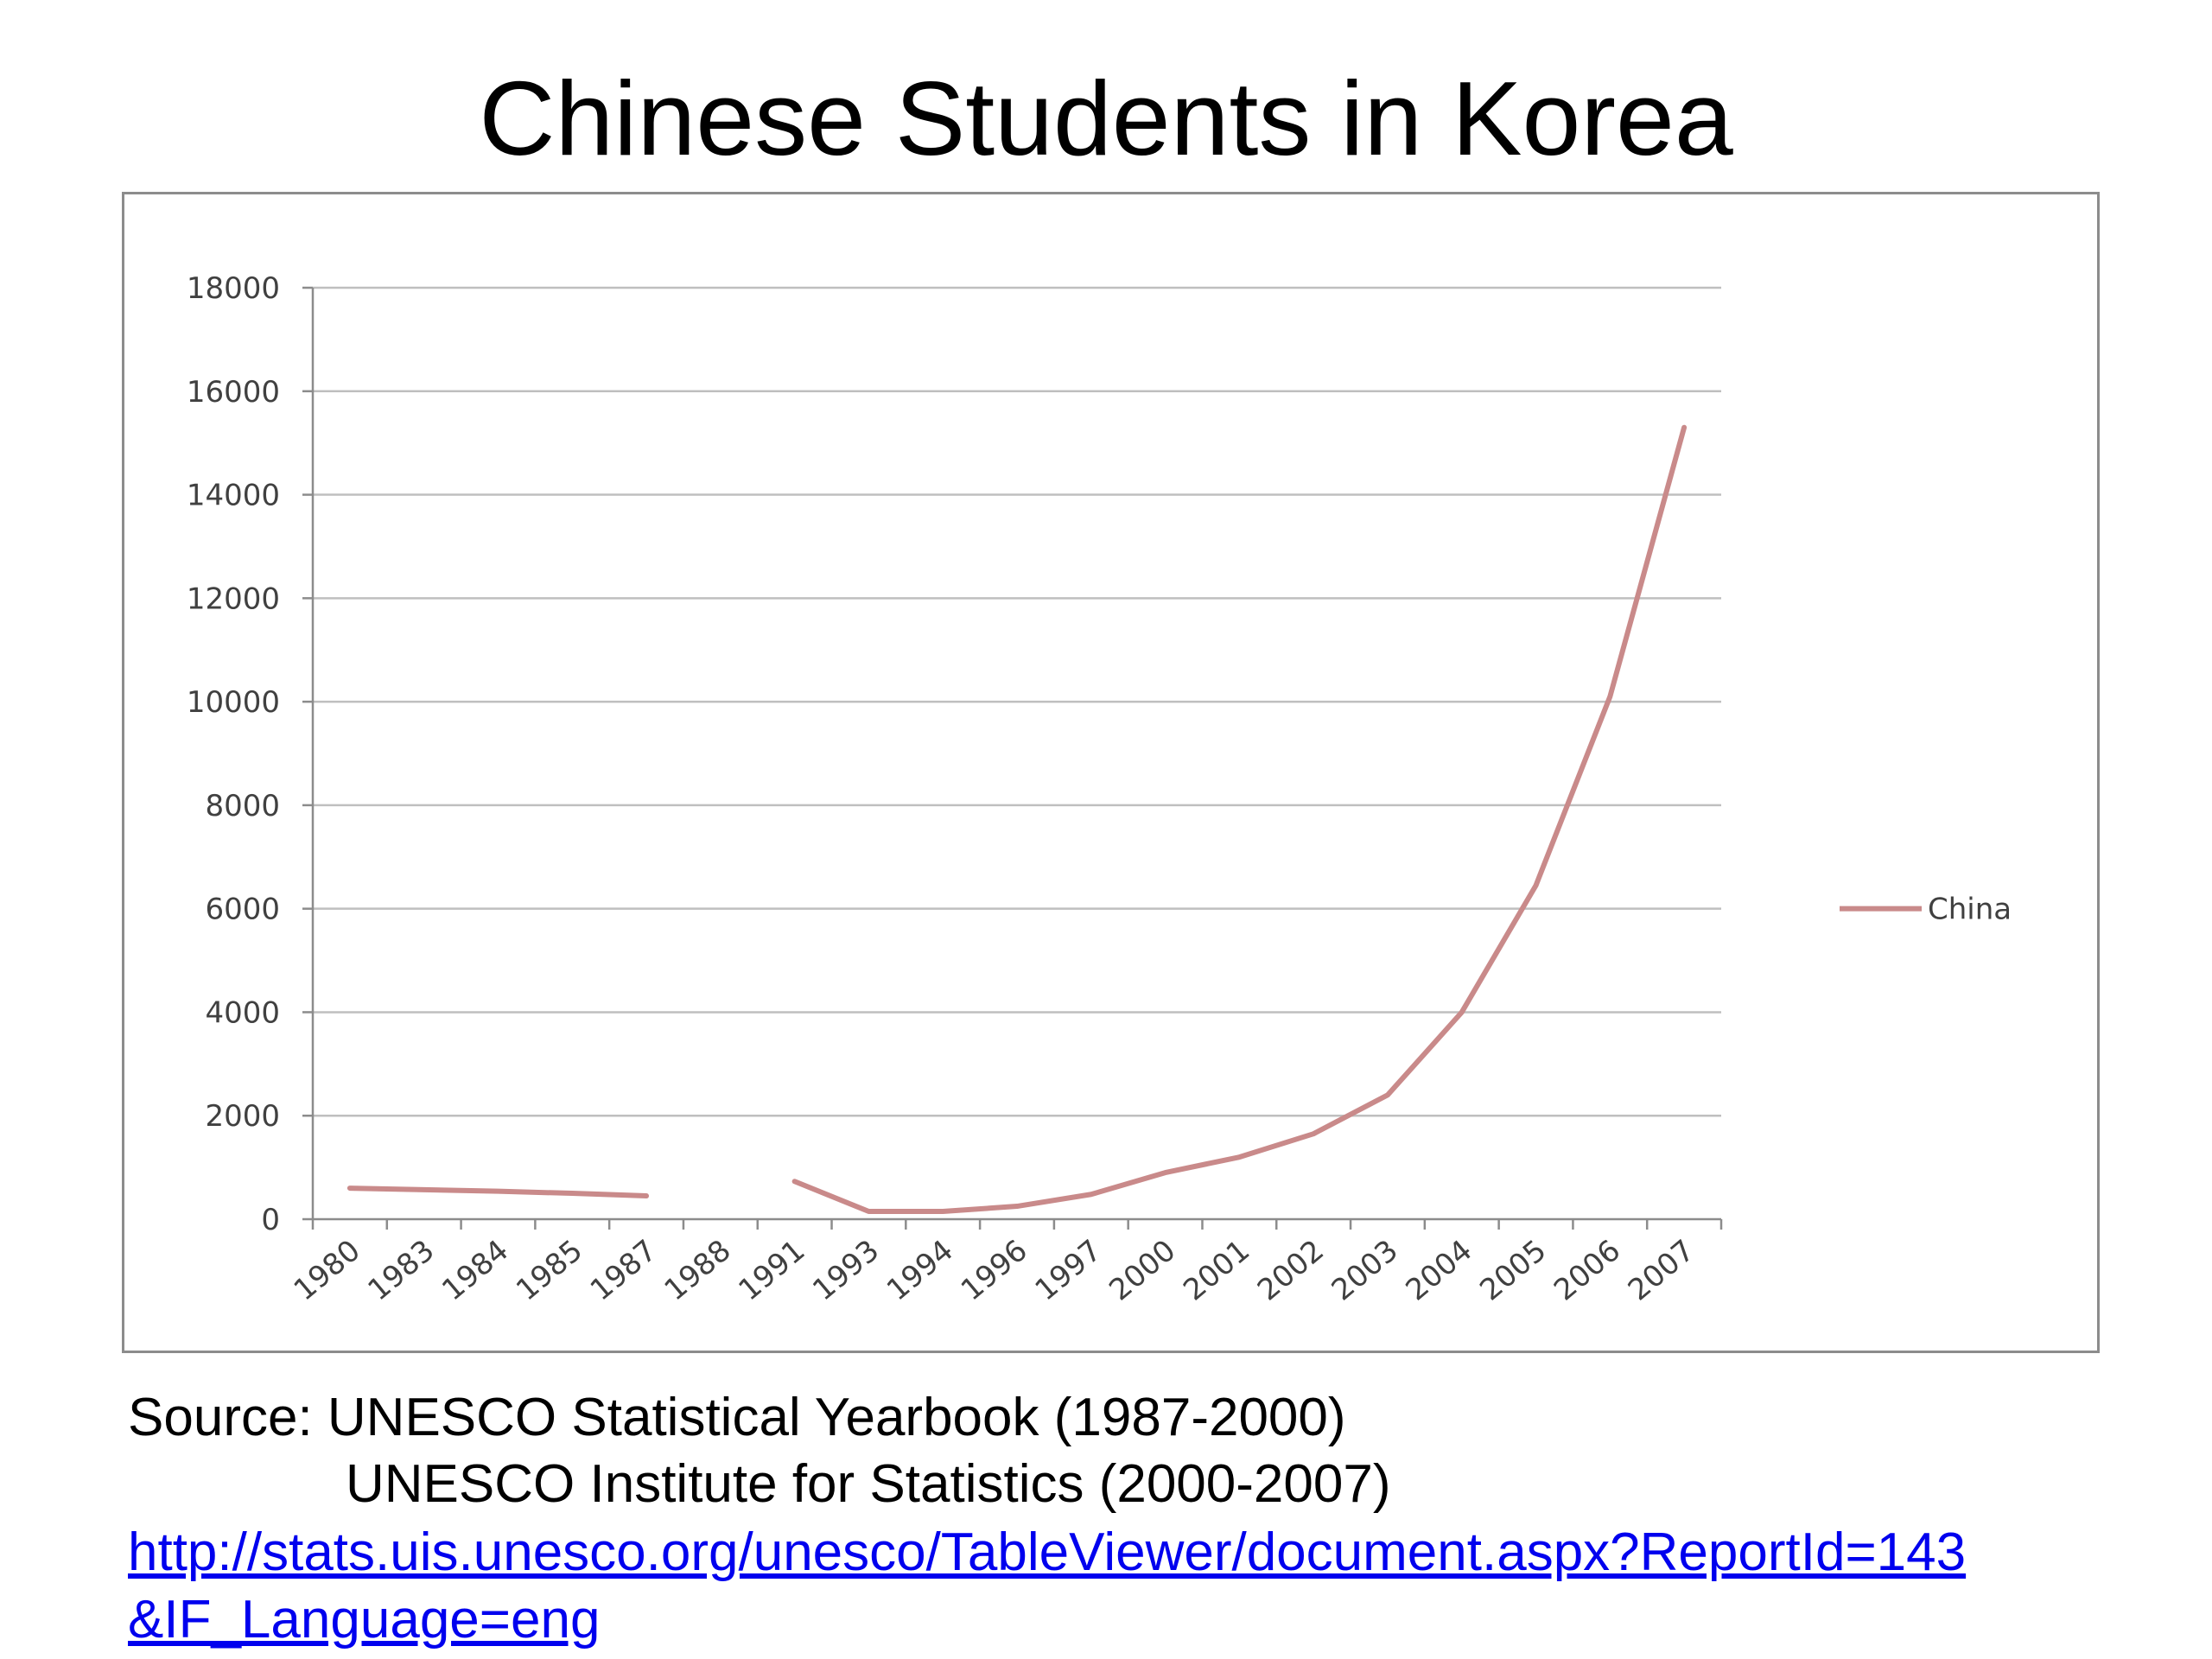  Describe the element at coordinates (242, 806) in the screenshot. I see `y-tick-label-8000: 8000` at that location.